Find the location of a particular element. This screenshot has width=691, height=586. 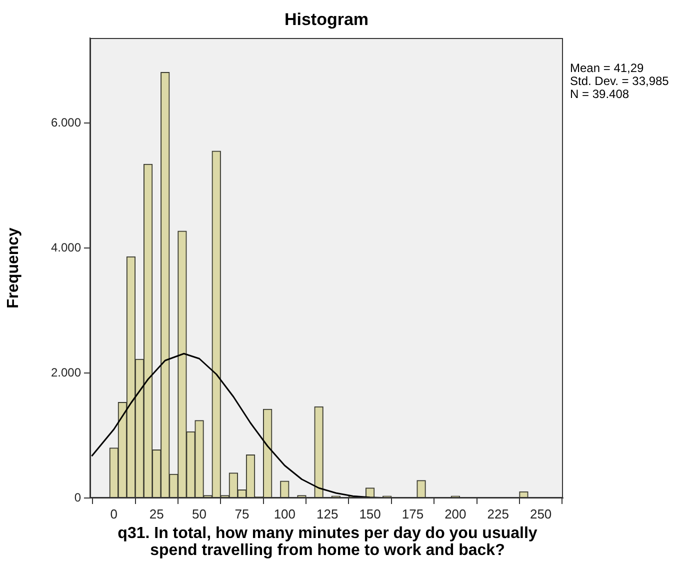

text: Std. Dev. = 33,985 is located at coordinates (619, 81).